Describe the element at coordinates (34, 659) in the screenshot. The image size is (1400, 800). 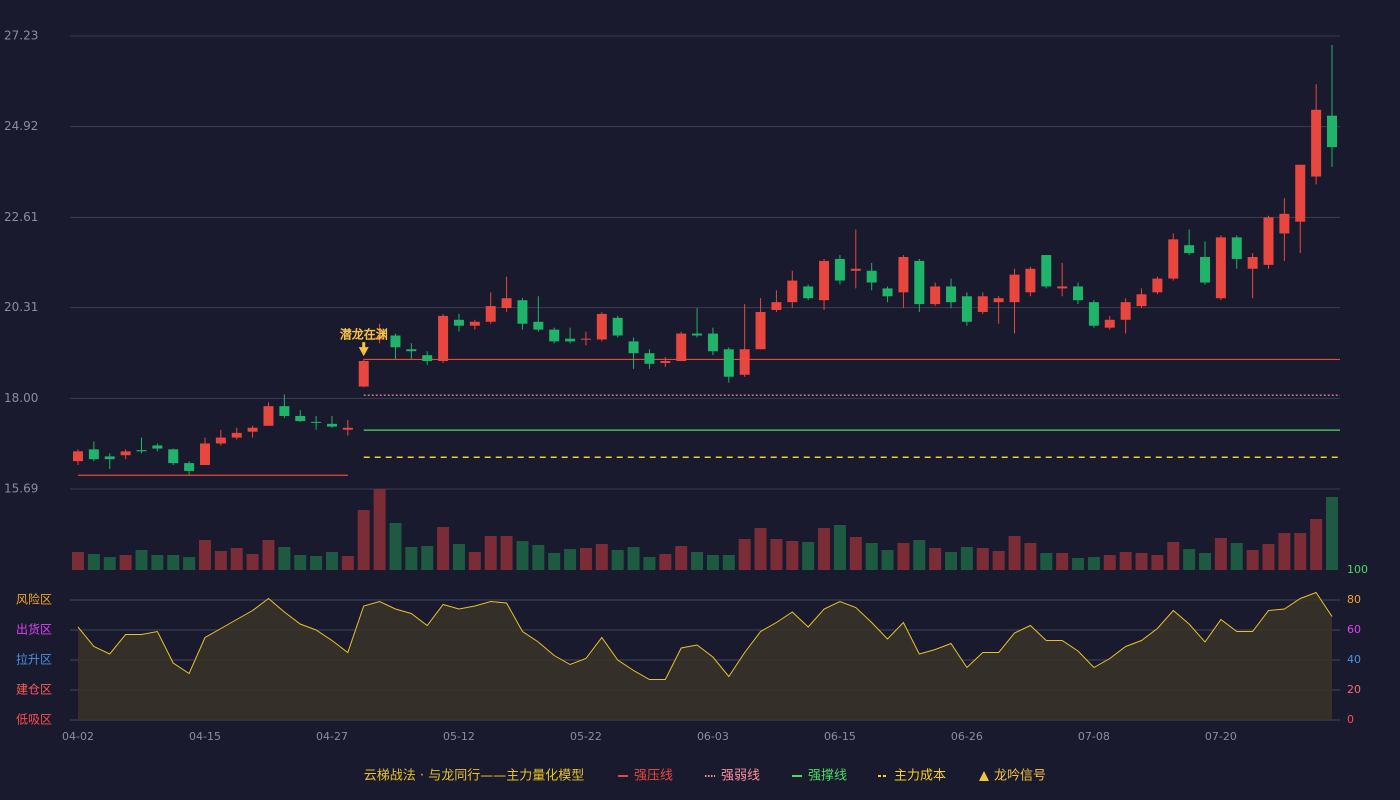
I see `zone-label: 拉升区` at that location.